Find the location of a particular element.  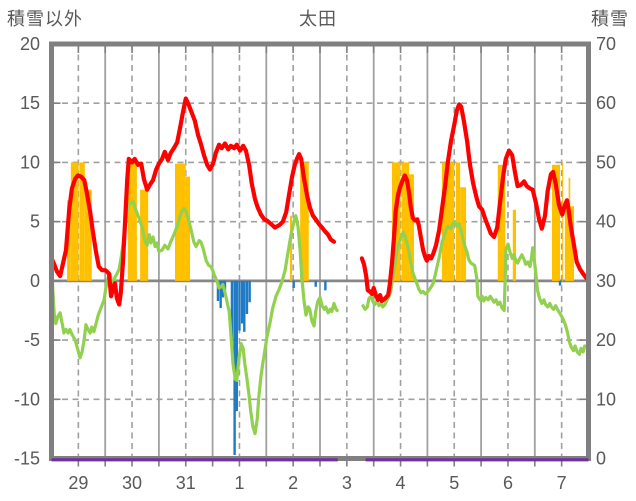

right-axis-tick-label: 30 is located at coordinates (606, 281).